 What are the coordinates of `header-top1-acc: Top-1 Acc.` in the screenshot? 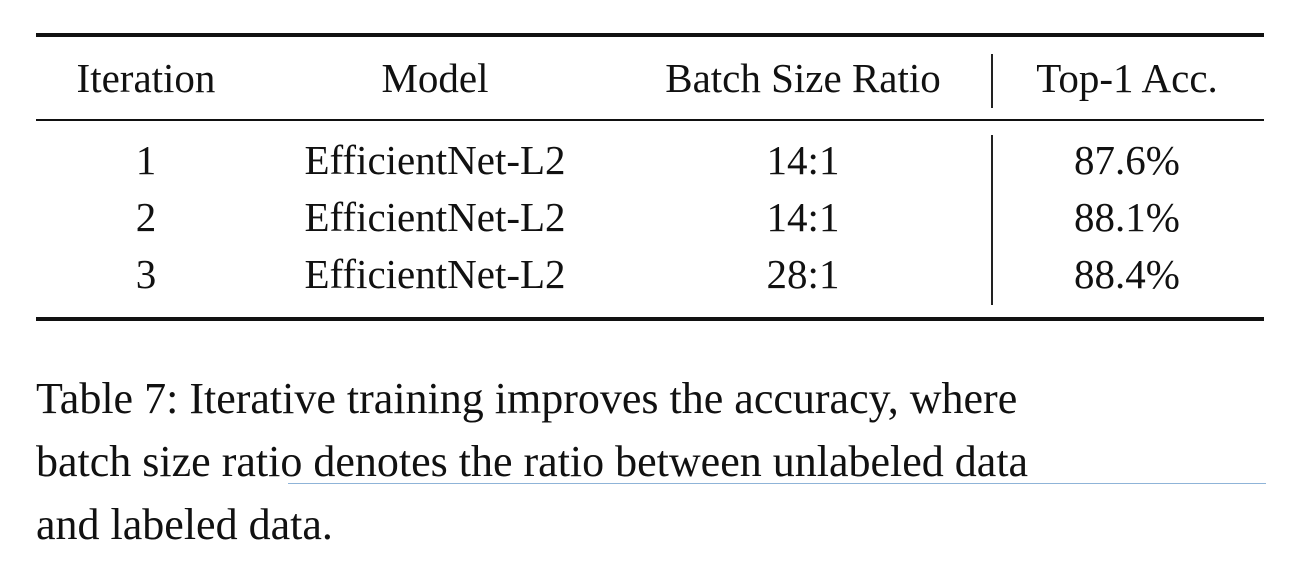 It's located at (1127, 78).